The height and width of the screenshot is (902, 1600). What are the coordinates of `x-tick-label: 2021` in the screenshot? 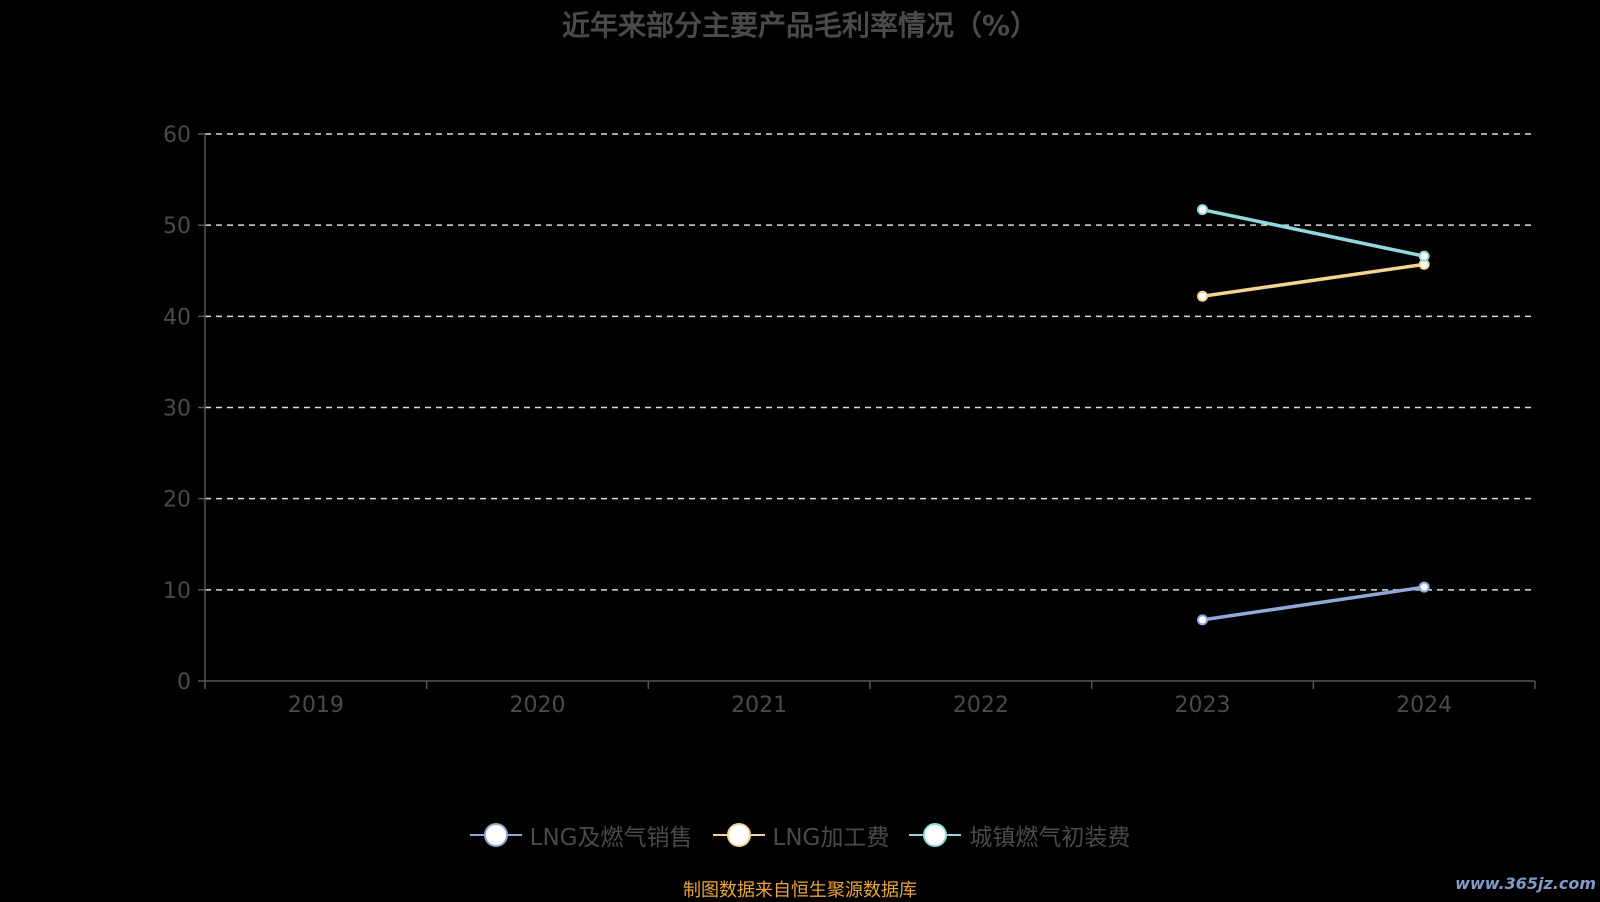 It's located at (759, 705).